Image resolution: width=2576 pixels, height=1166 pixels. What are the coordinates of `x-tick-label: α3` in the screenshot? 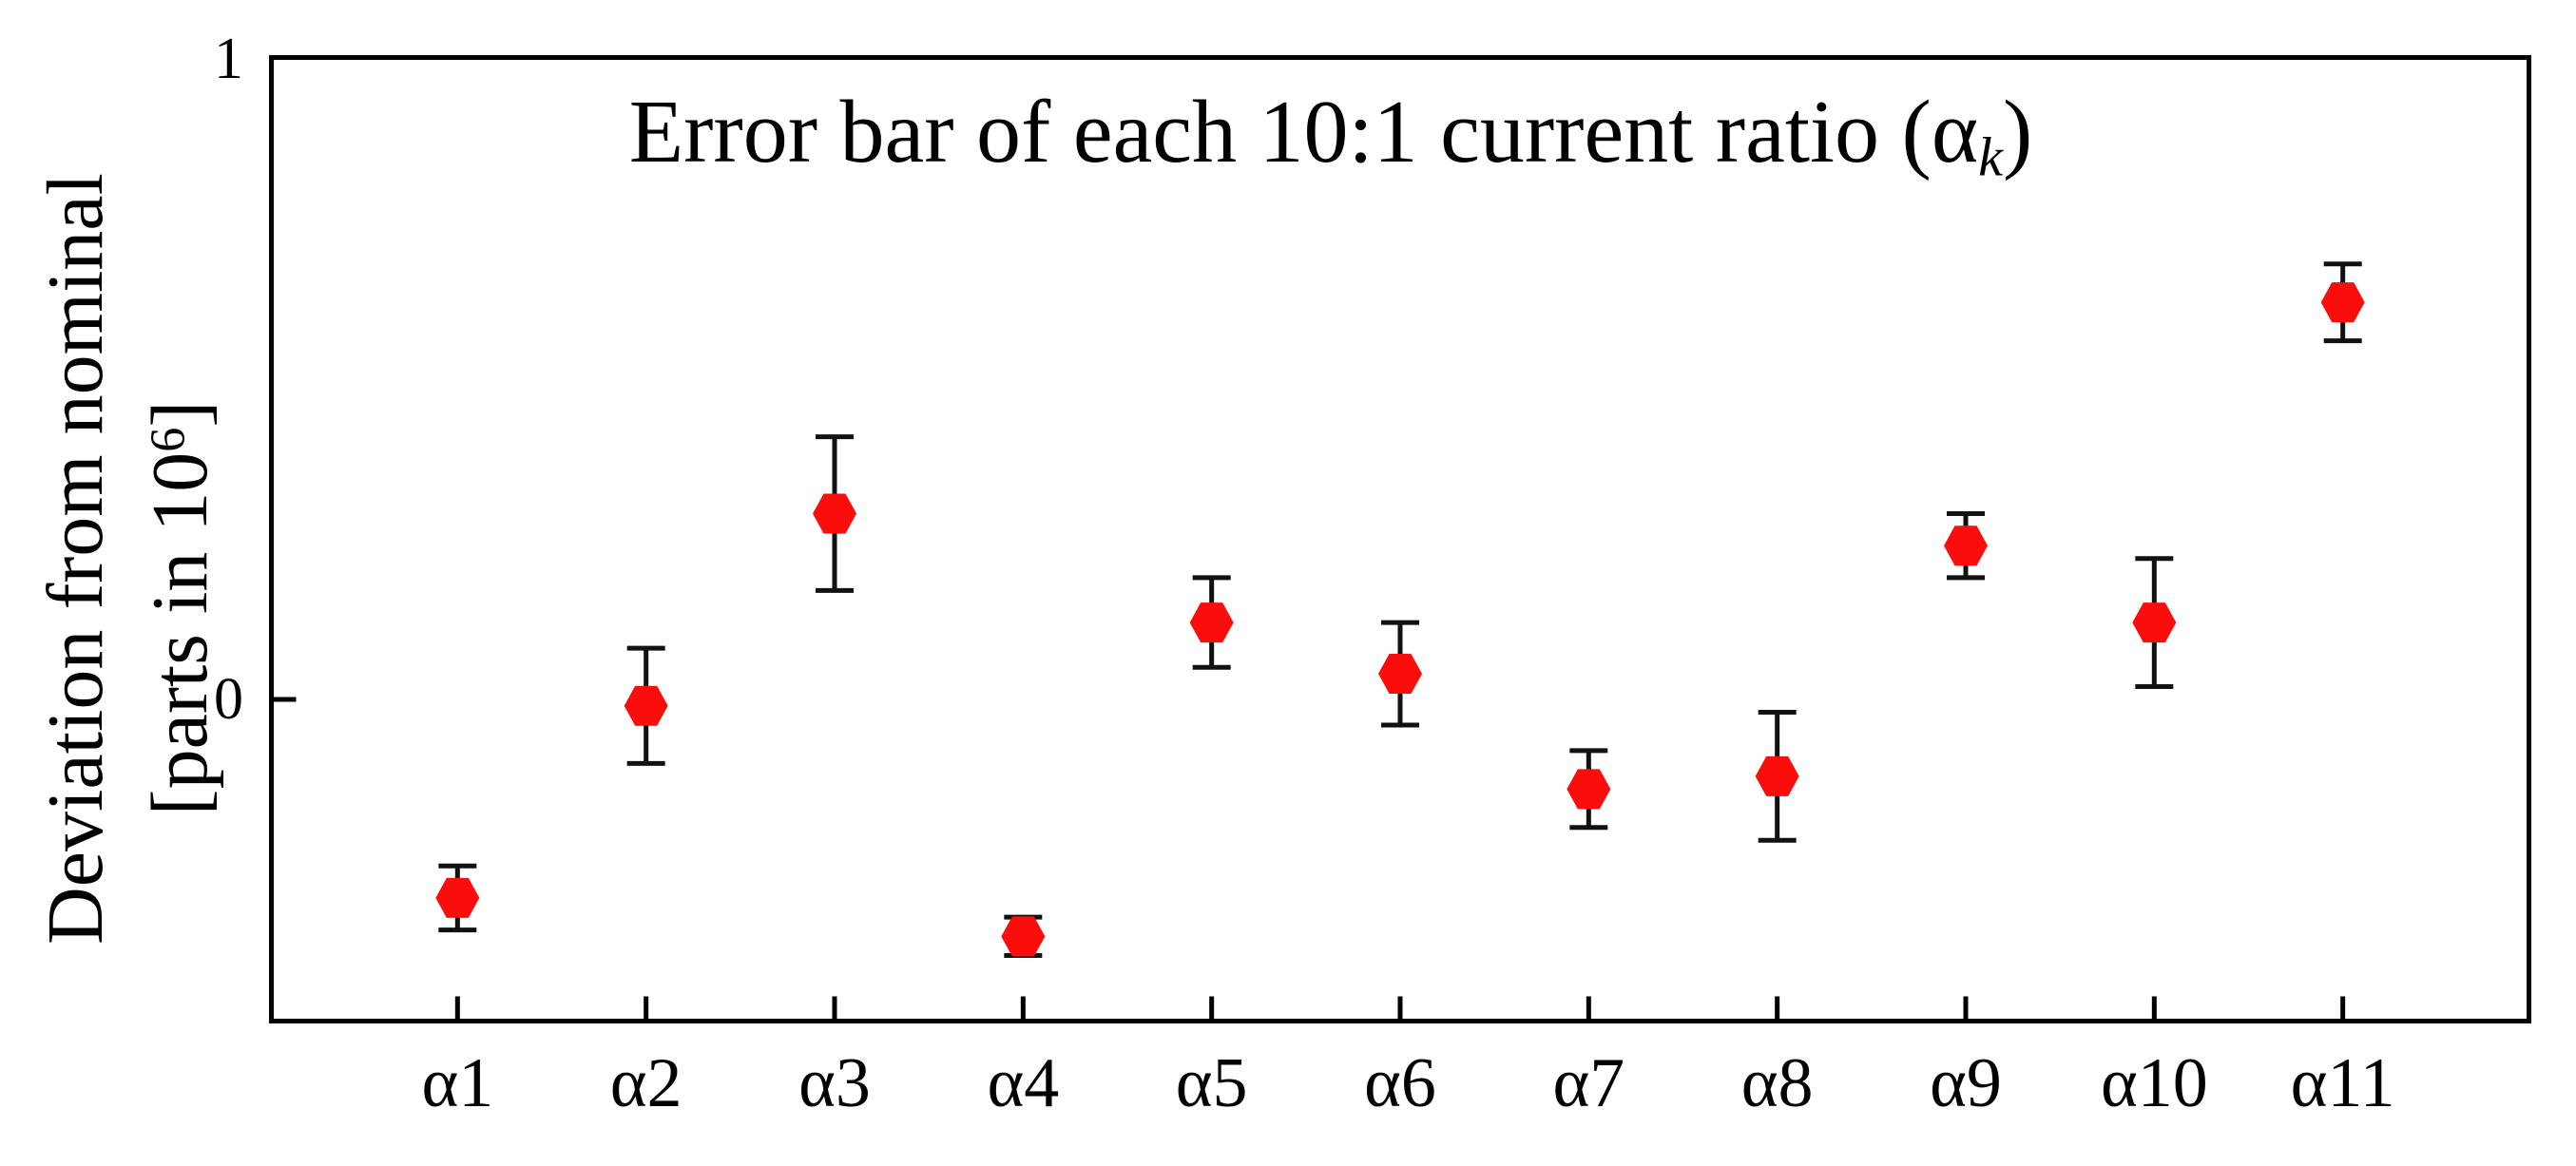 It's located at (835, 1083).